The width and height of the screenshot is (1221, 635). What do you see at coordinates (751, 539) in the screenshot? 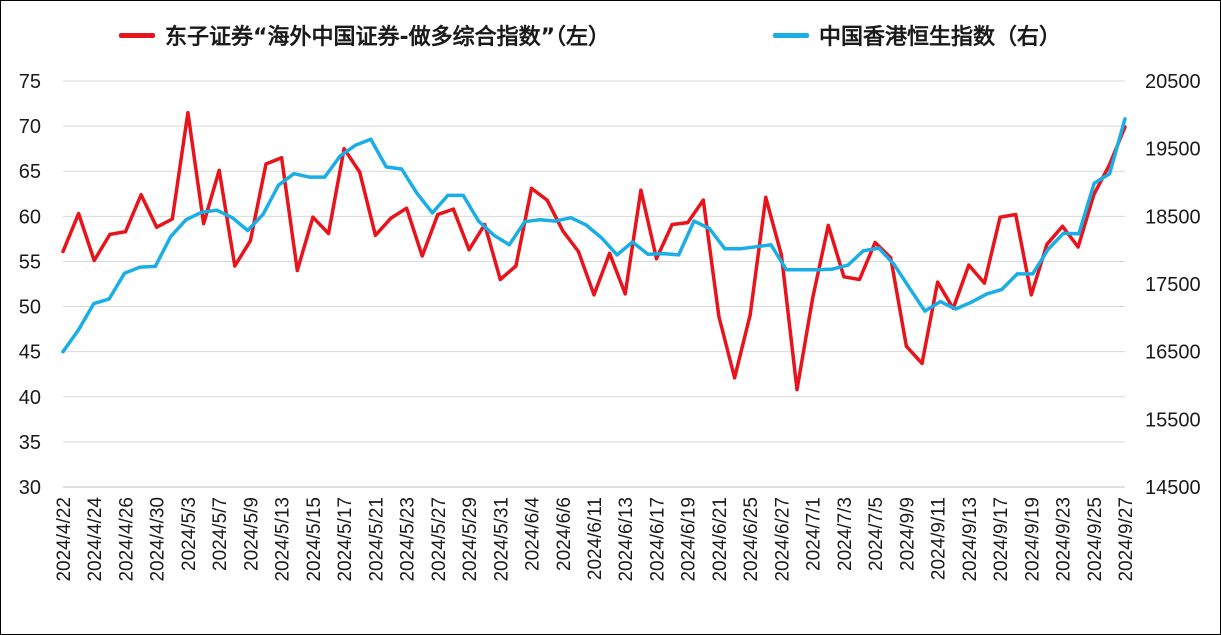
I see `x-tick-label: 2024/6/25` at bounding box center [751, 539].